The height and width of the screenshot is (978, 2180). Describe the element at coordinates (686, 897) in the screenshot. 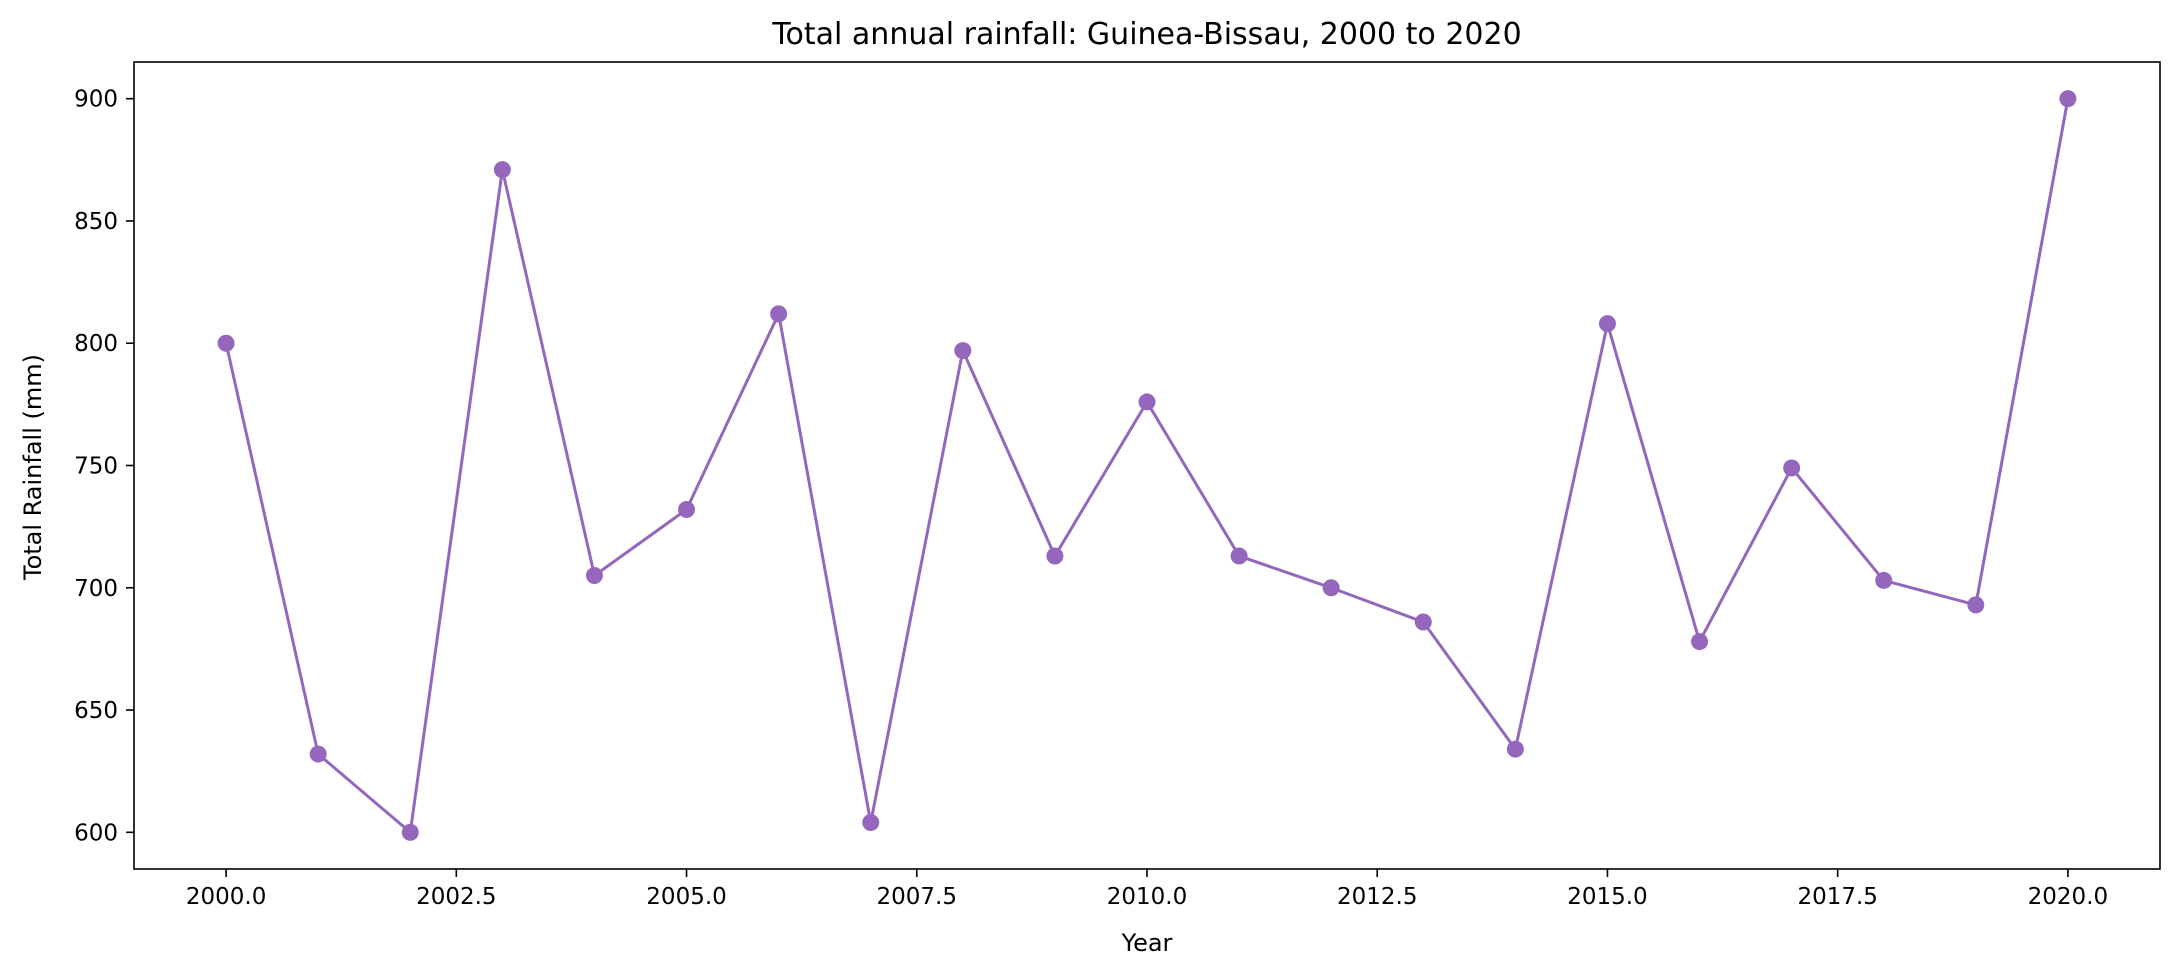

I see `x-tick-label: 2005.0` at that location.